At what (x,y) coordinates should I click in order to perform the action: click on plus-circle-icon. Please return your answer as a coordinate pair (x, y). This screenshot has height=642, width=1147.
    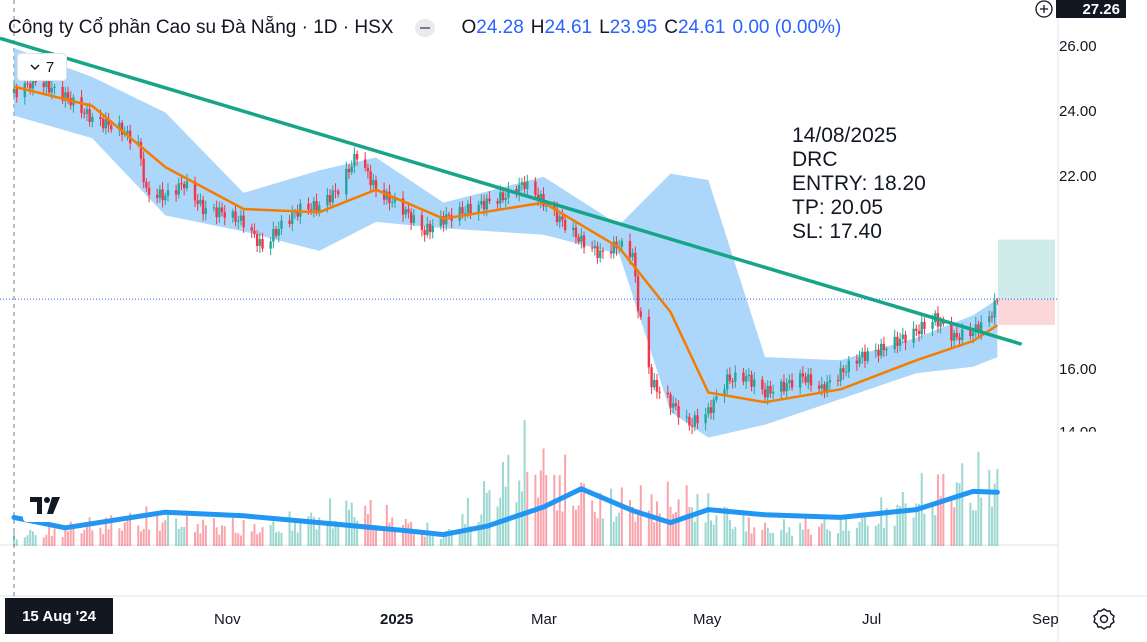
    Looking at the image, I should click on (1044, 10).